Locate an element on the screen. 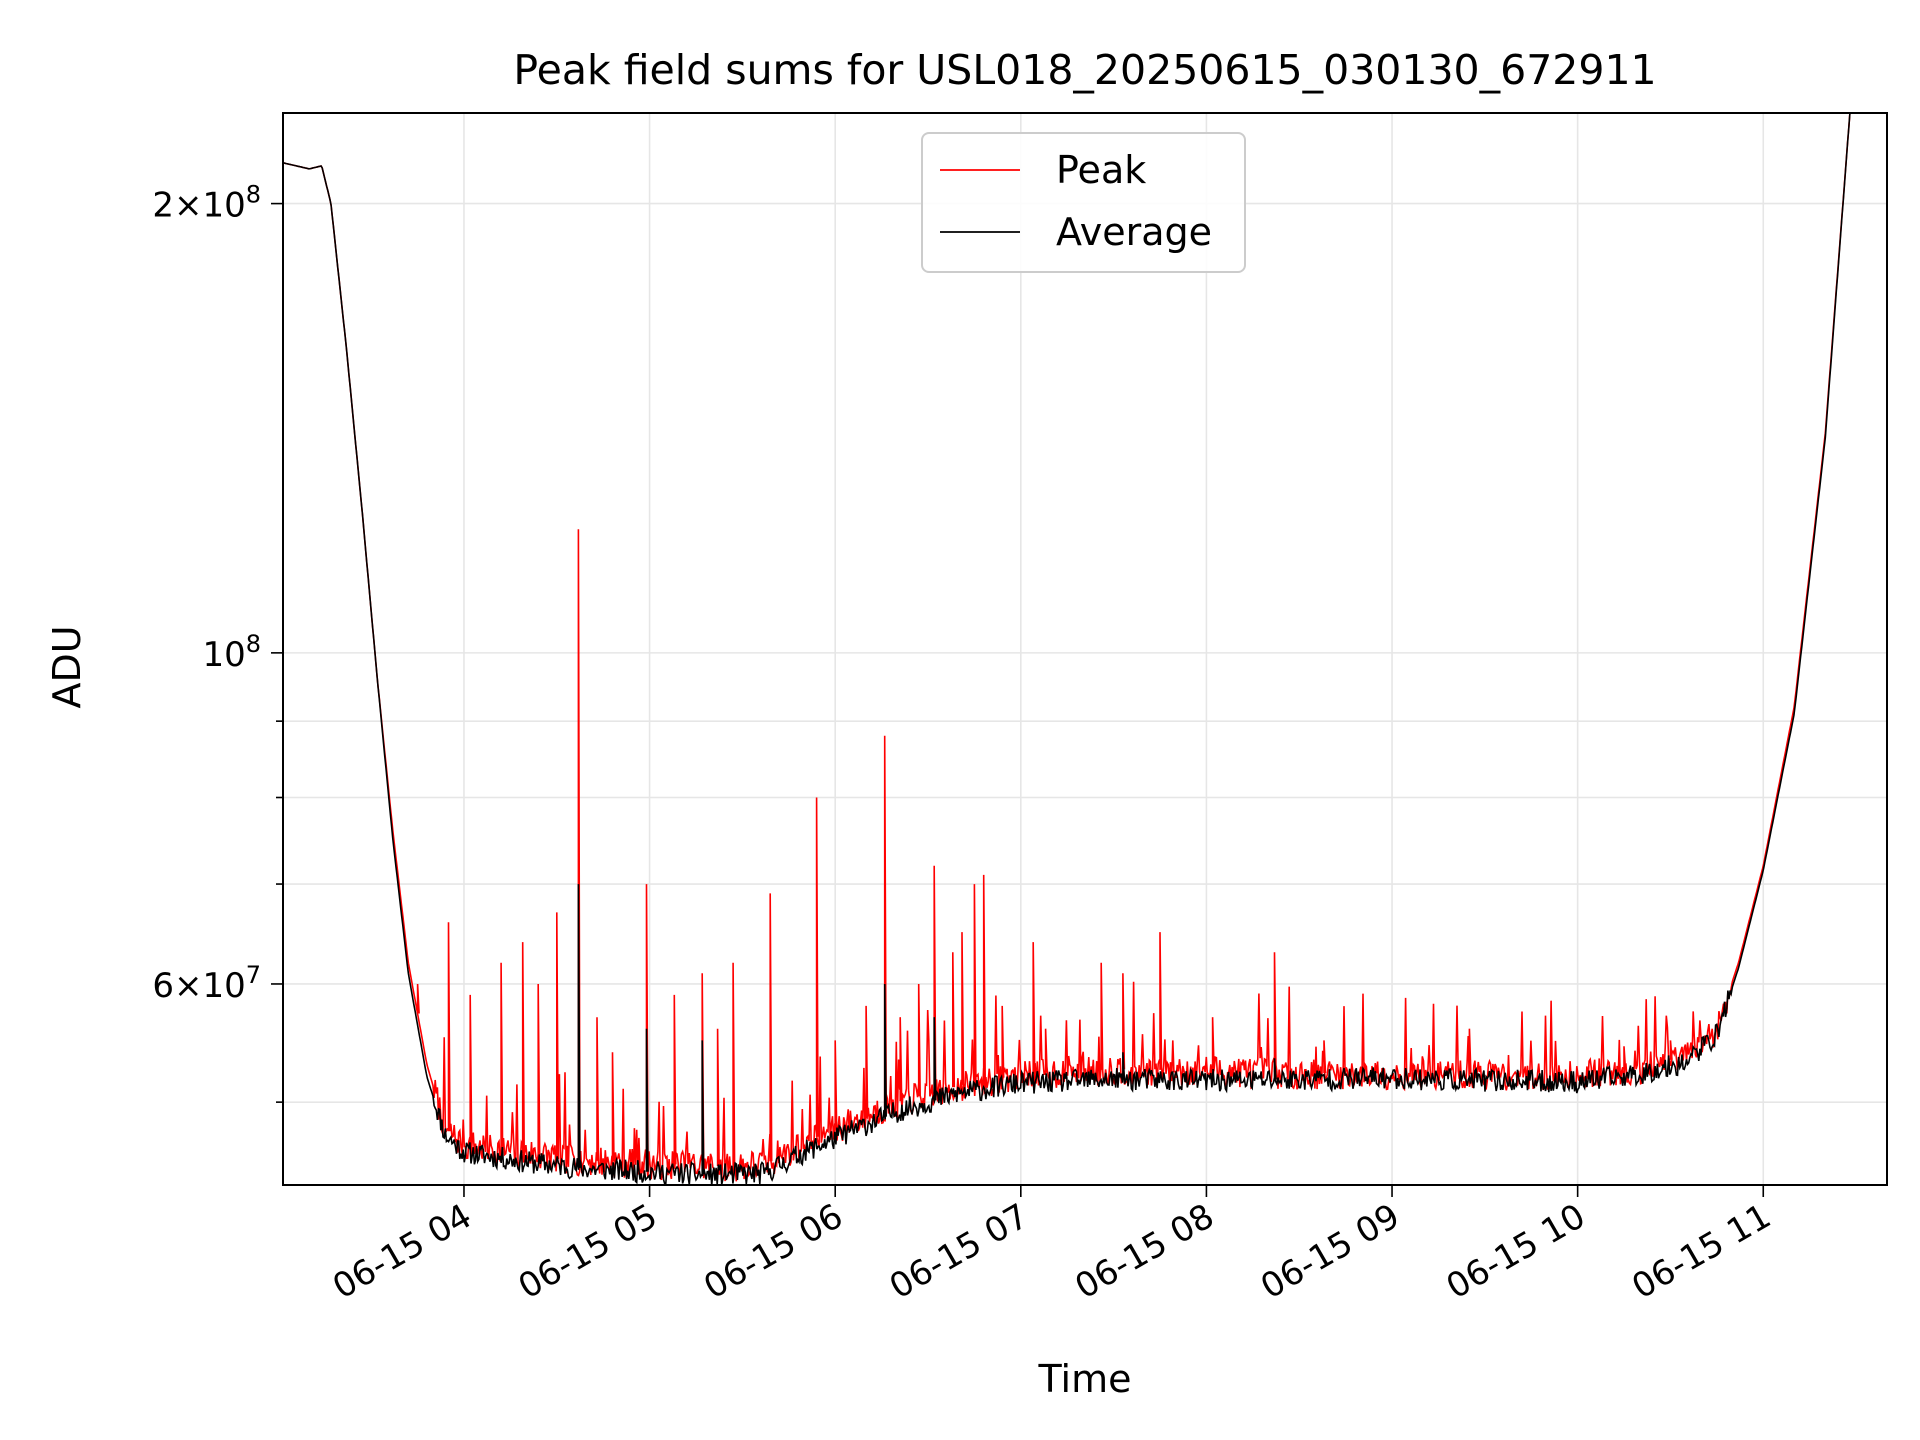 Image resolution: width=1920 pixels, height=1440 pixels. x-axis-label: Time is located at coordinates (1085, 1379).